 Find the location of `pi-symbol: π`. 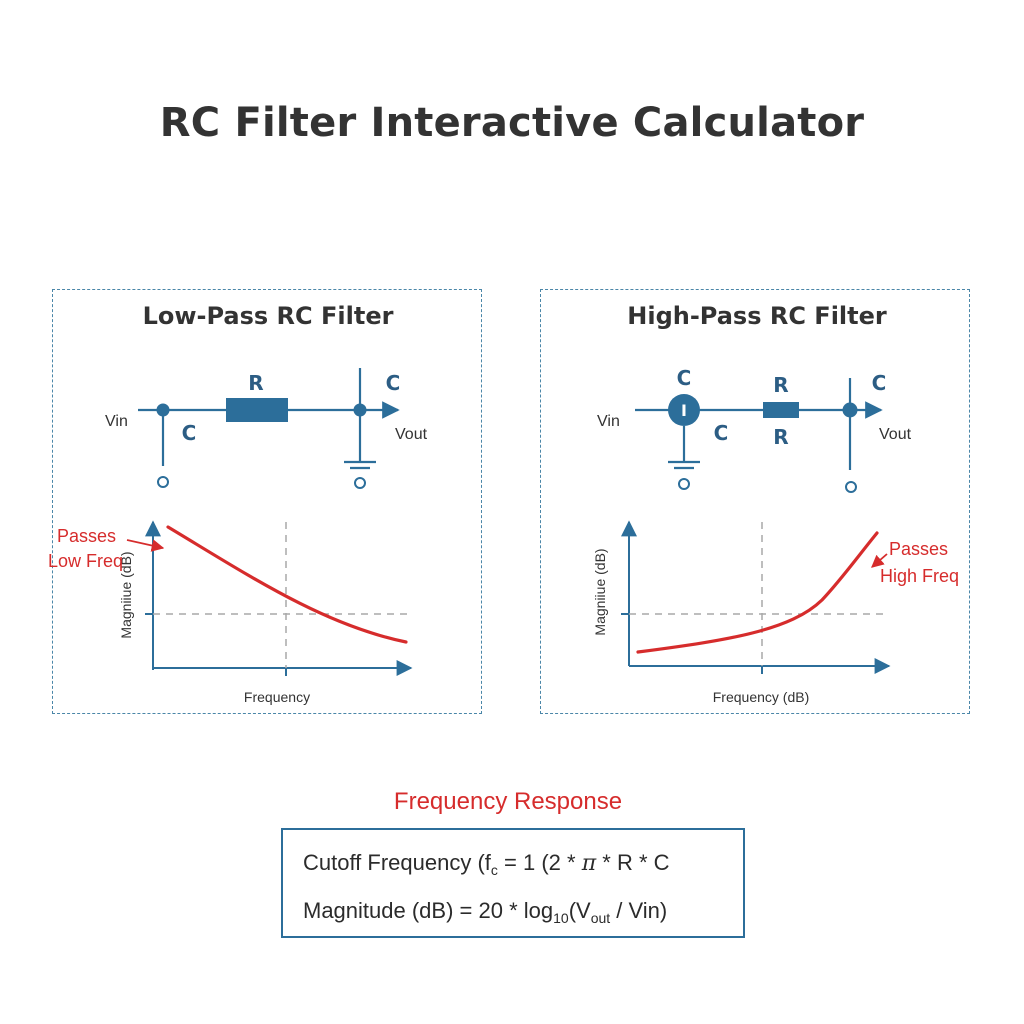

pi-symbol: π is located at coordinates (589, 863).